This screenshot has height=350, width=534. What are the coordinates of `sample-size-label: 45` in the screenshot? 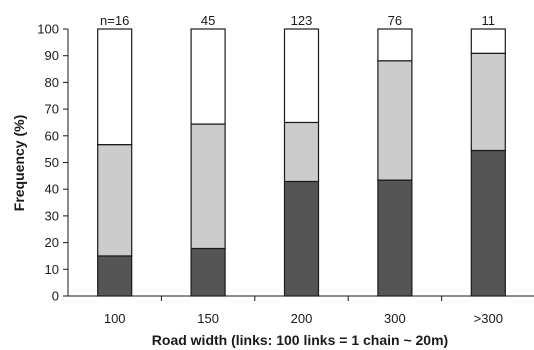 It's located at (208, 20).